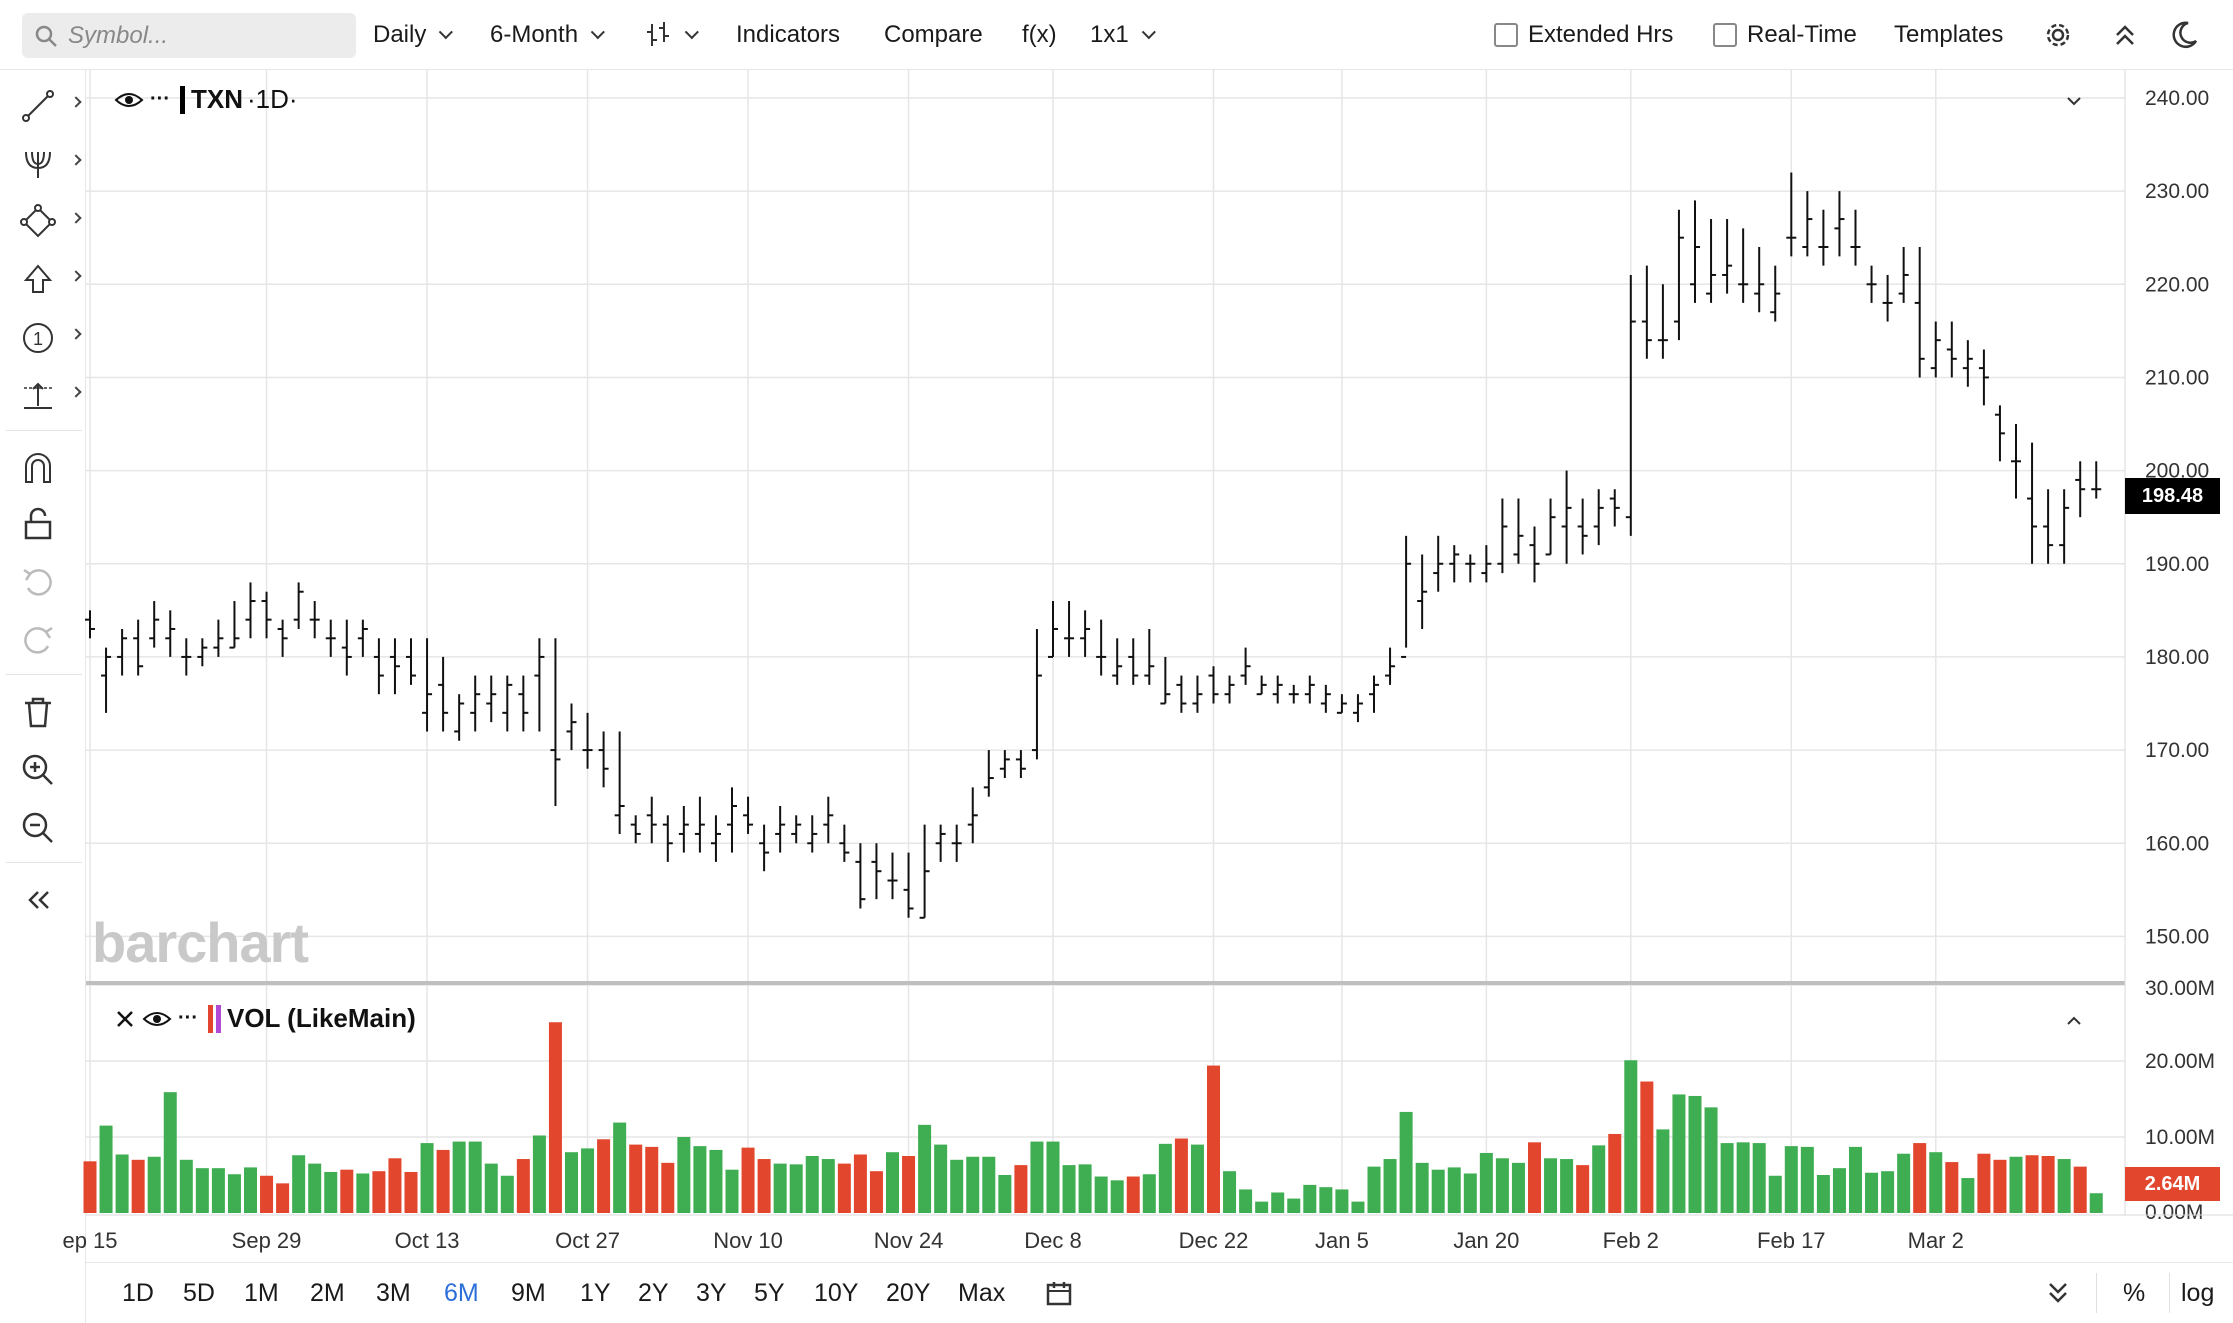  What do you see at coordinates (547, 35) in the screenshot?
I see `period-dropdown: 6-Month` at bounding box center [547, 35].